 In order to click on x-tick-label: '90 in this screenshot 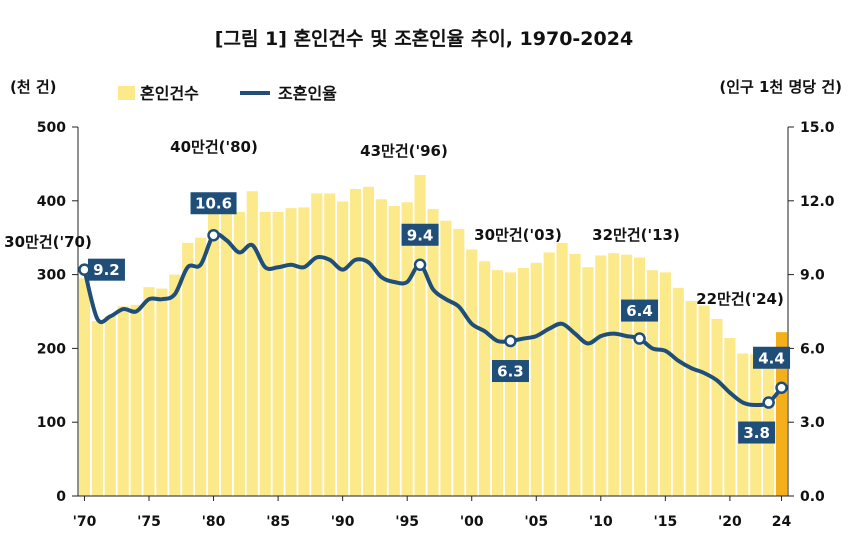, I will do `click(343, 522)`.